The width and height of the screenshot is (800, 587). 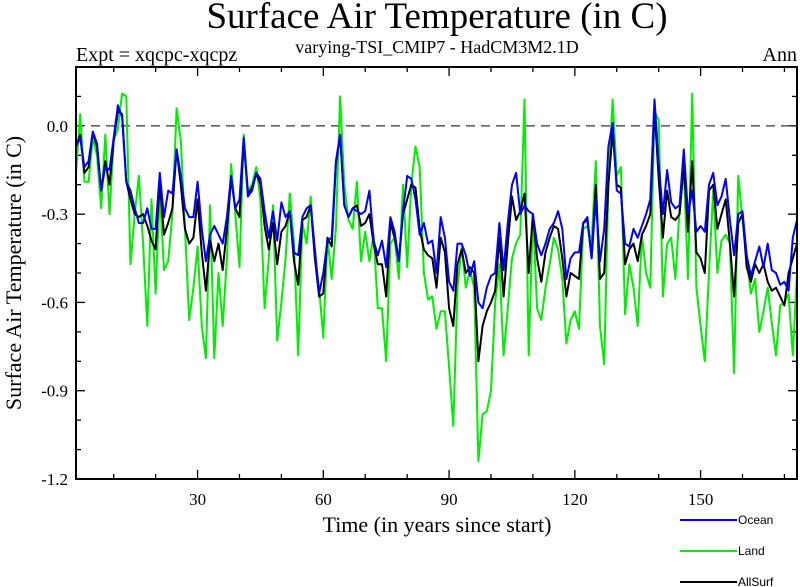 I want to click on legend-label-allsurf: AllSurf, so click(x=756, y=581).